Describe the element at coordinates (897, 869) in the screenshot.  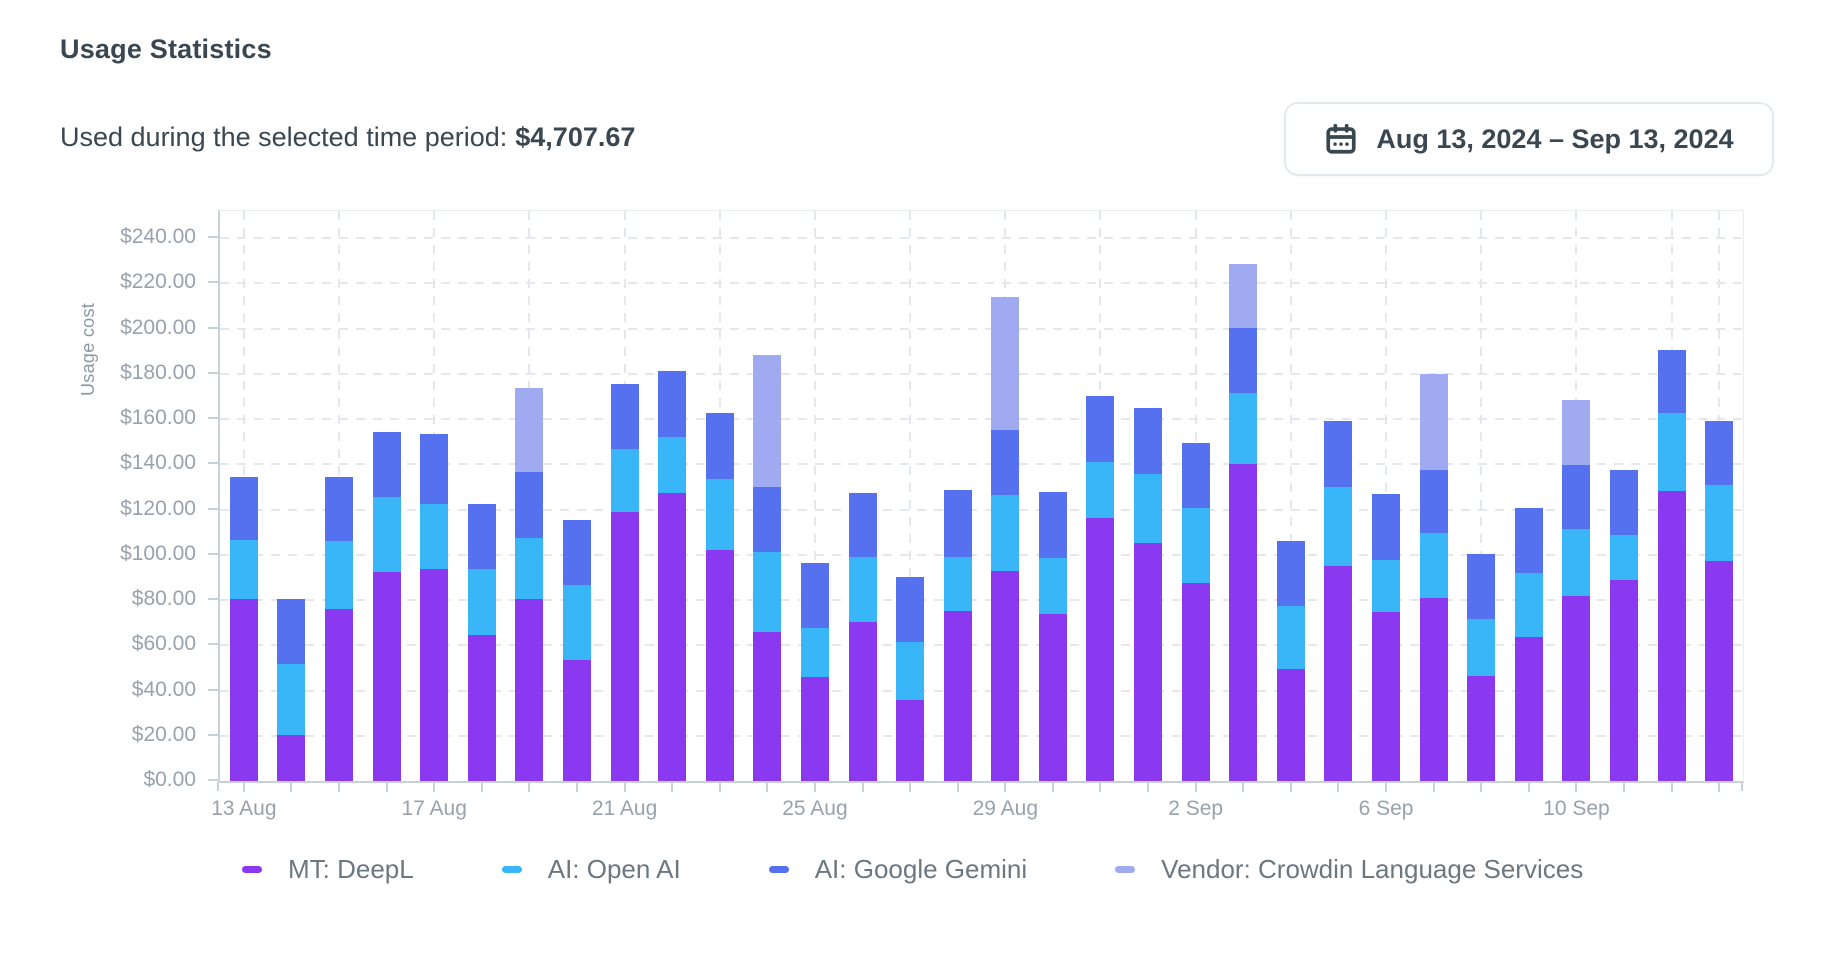
I see `legend-item-ai-google-gemini: AI: Google Gemini` at that location.